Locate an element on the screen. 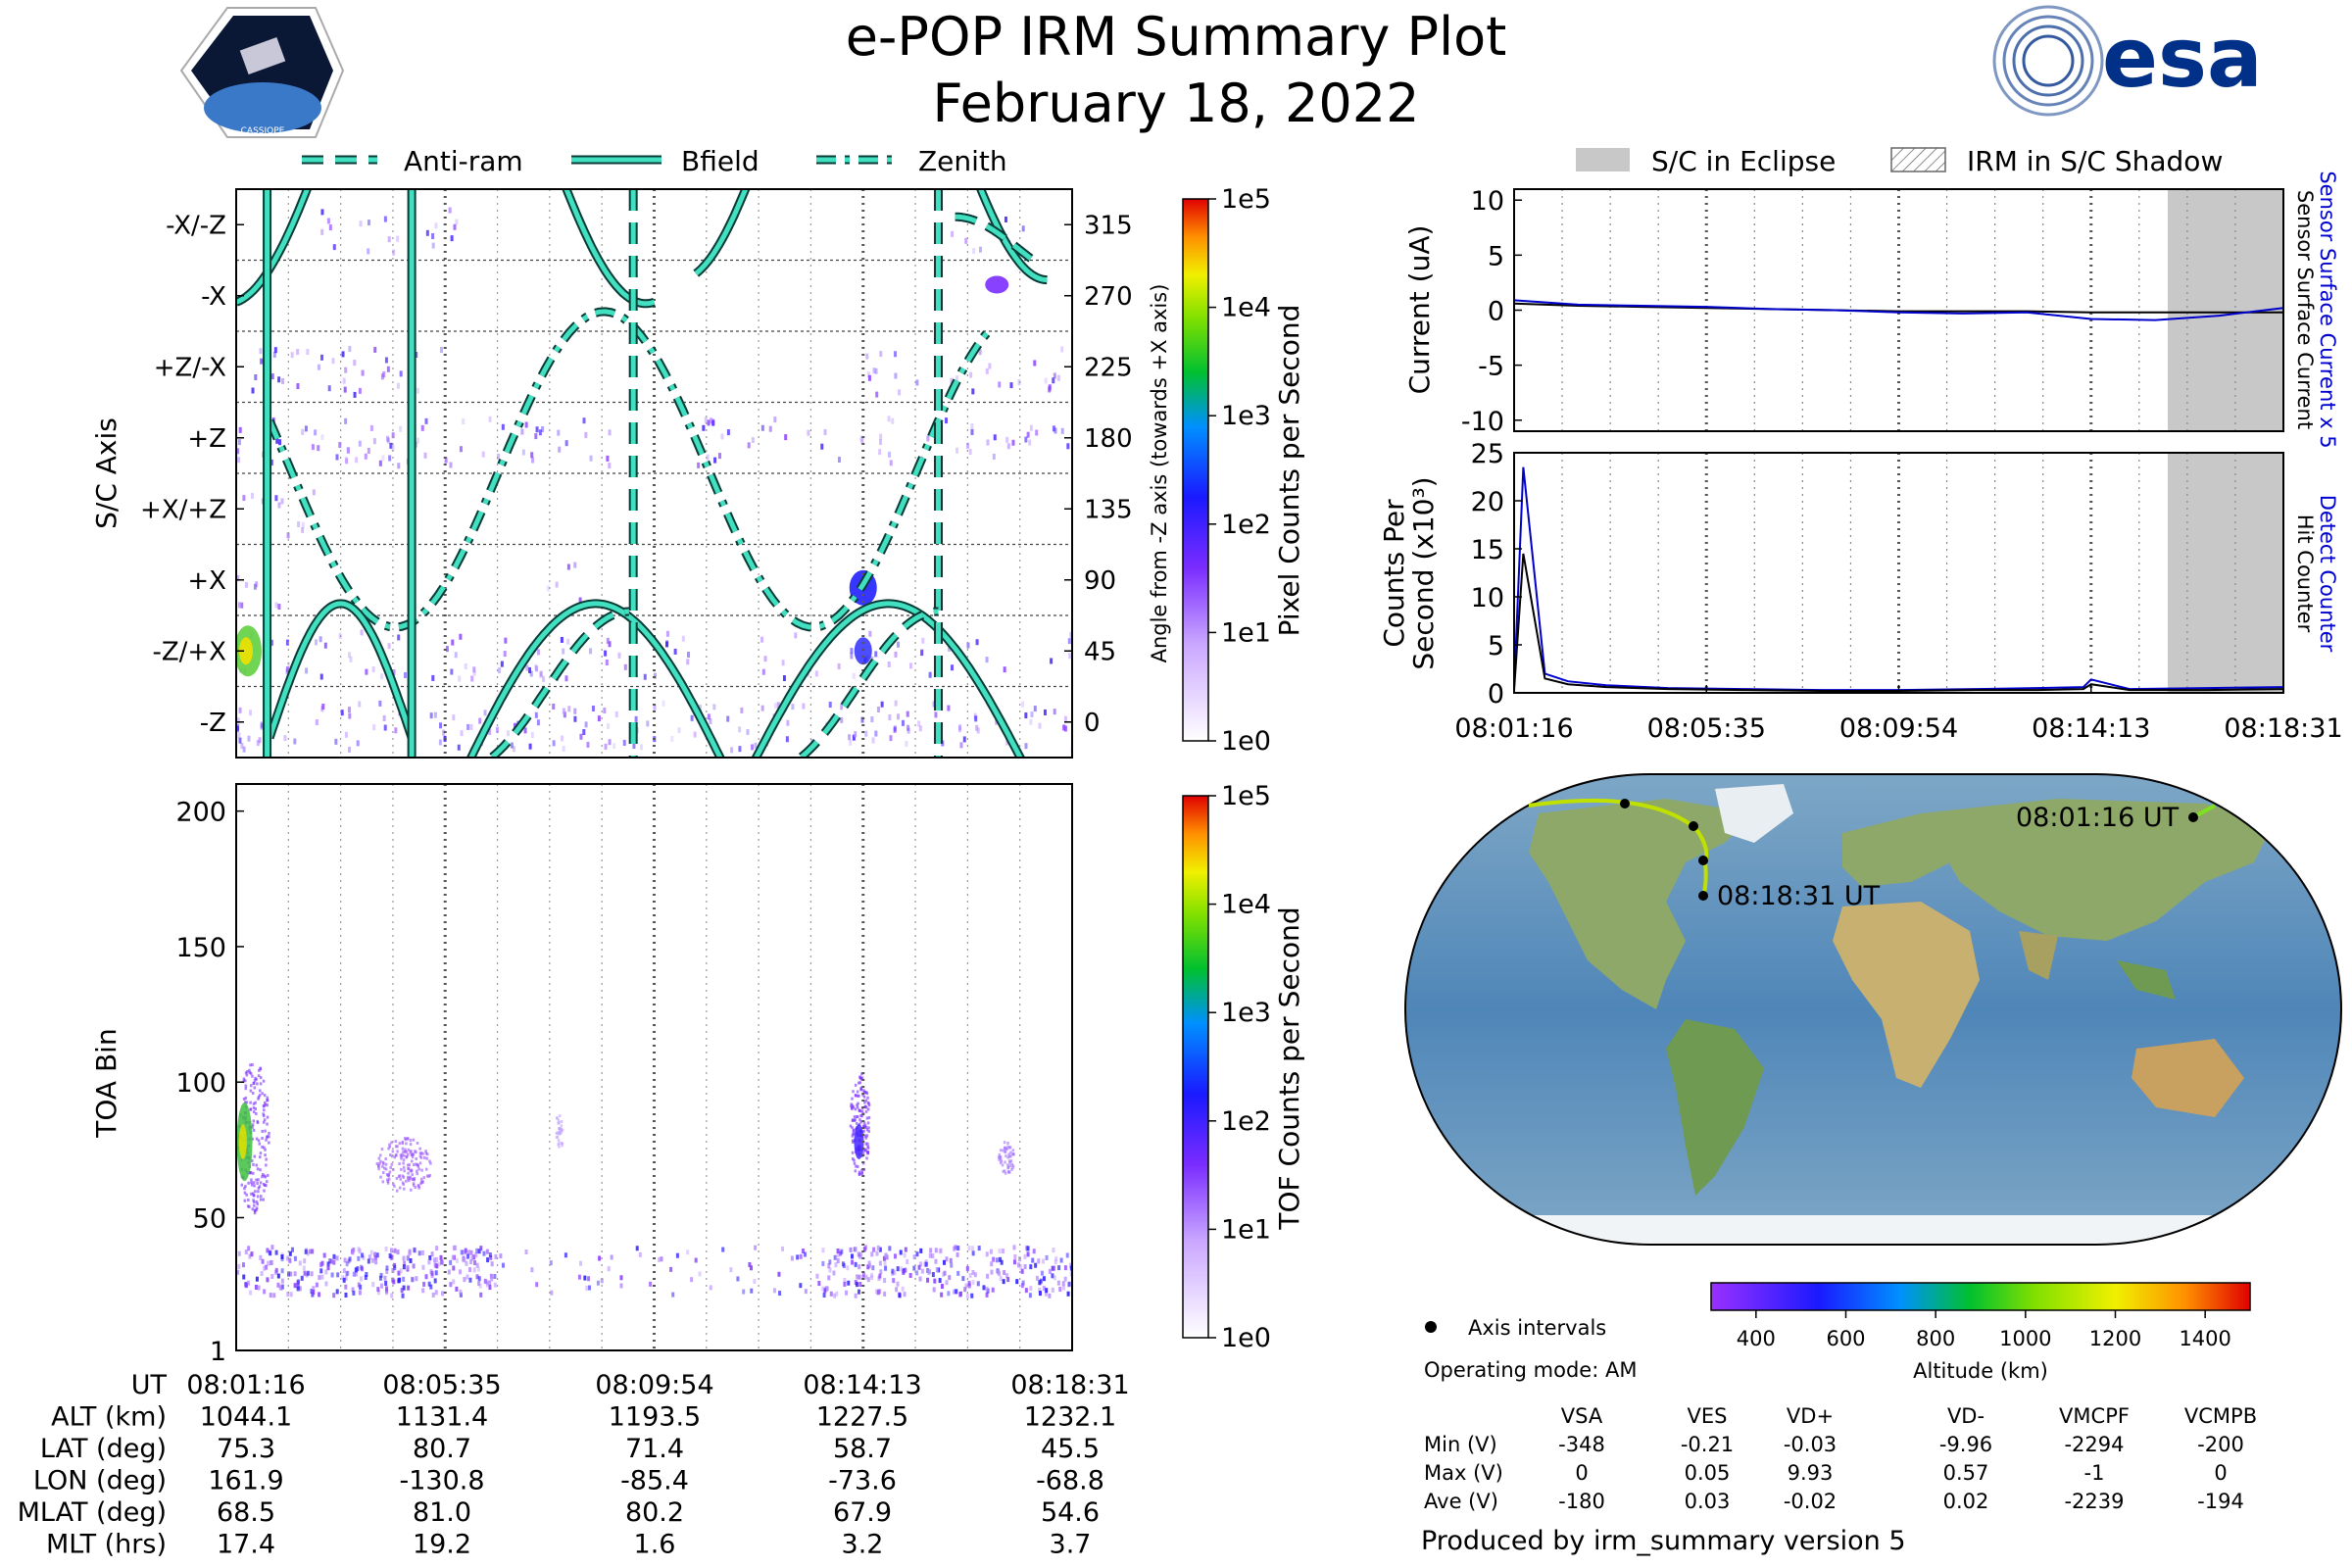 This screenshot has height=1568, width=2352. pixel-right-tick-label: 90 is located at coordinates (1100, 581).